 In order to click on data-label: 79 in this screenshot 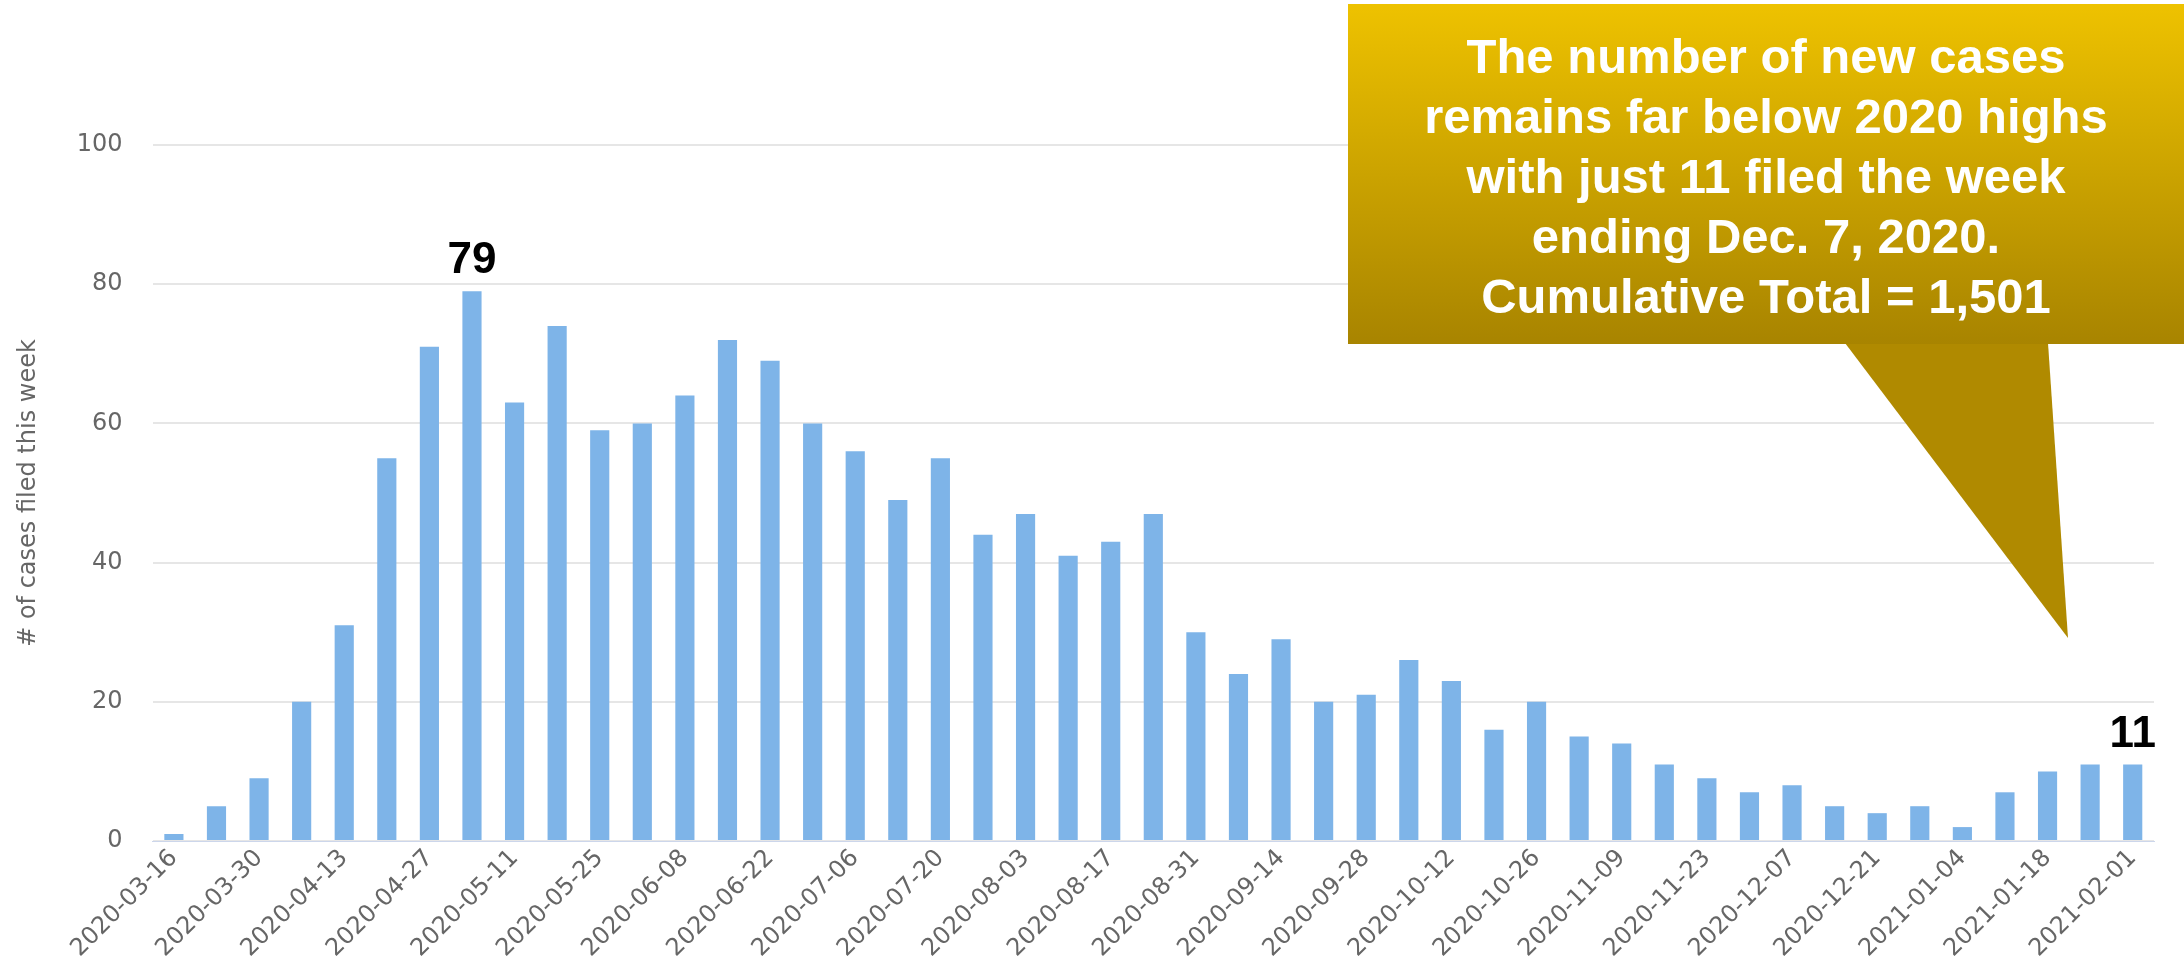, I will do `click(472, 258)`.